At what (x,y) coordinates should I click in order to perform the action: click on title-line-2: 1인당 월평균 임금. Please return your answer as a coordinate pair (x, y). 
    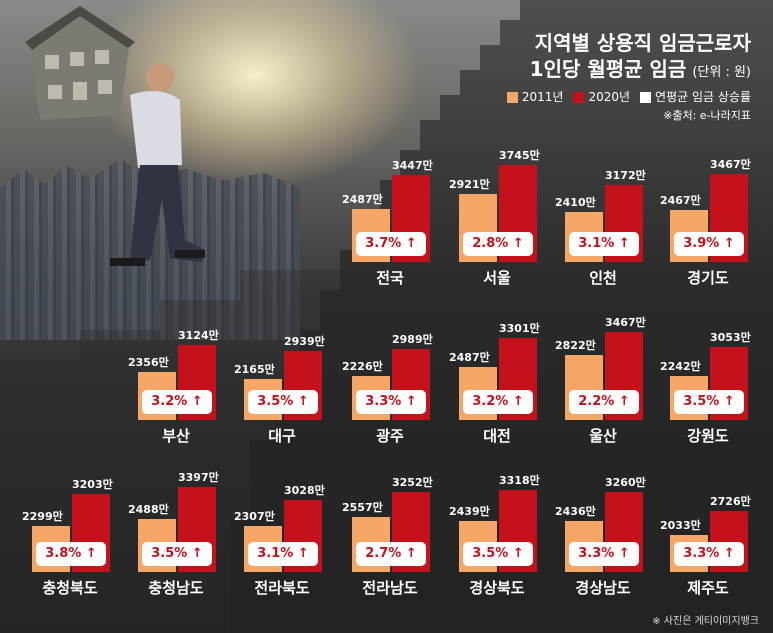
    Looking at the image, I should click on (608, 69).